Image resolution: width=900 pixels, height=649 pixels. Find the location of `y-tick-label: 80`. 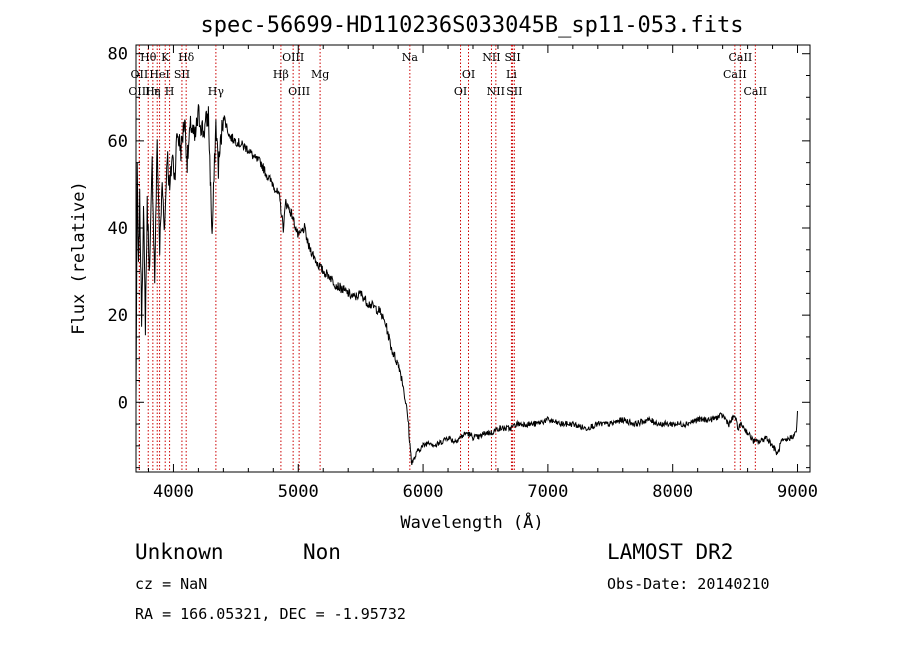

y-tick-label: 80 is located at coordinates (118, 55).